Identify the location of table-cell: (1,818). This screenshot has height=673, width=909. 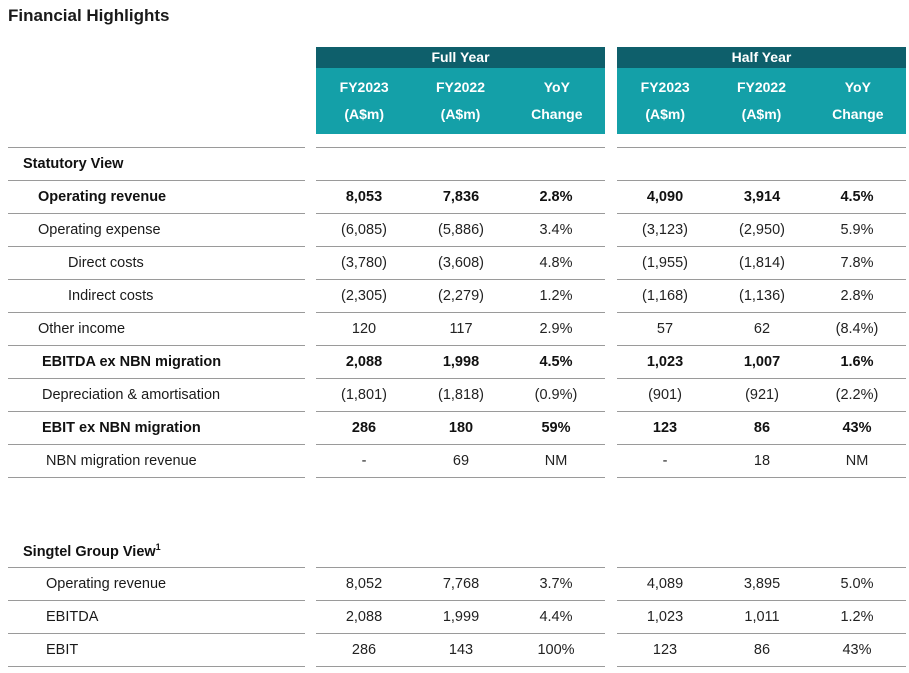
(461, 395).